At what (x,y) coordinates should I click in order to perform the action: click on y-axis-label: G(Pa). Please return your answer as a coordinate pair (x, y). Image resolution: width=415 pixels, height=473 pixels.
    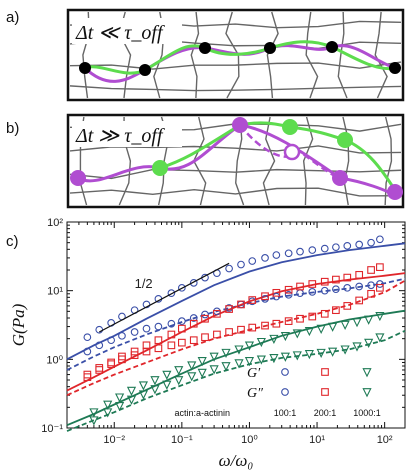
    Looking at the image, I should click on (18, 324).